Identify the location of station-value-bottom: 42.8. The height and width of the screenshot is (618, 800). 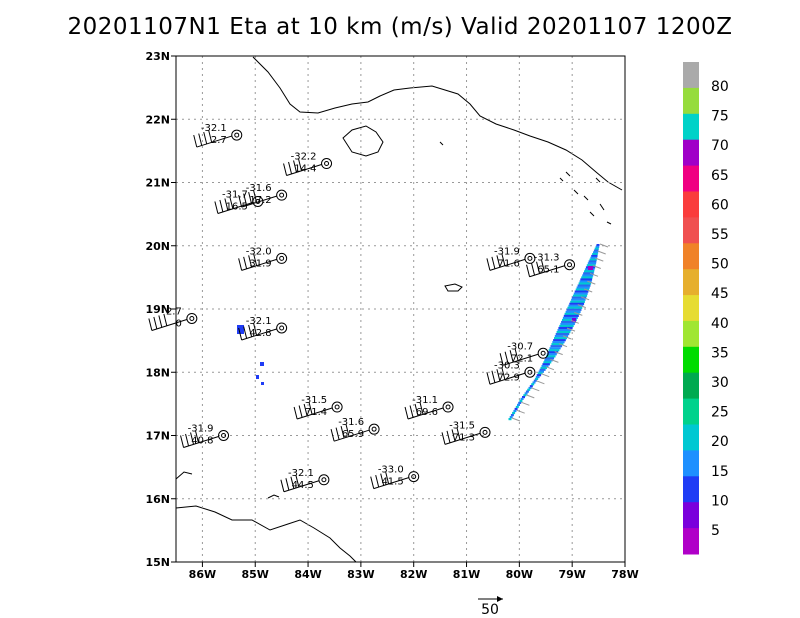
(260, 333).